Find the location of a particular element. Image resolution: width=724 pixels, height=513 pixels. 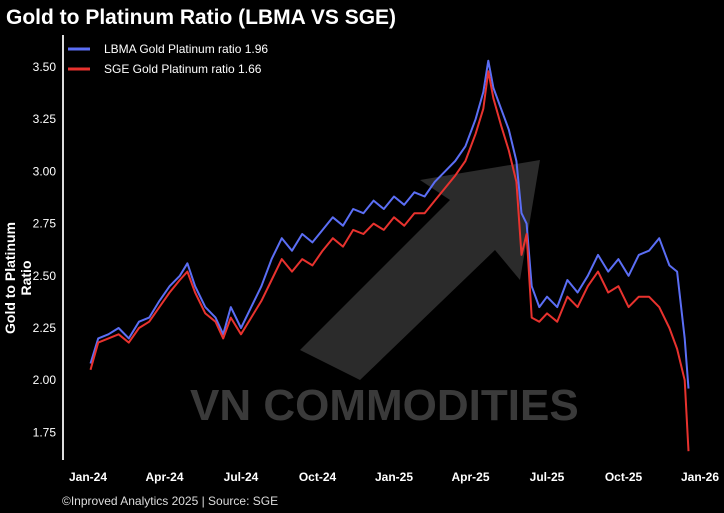

x-tick-label: Apr-24 is located at coordinates (164, 477).